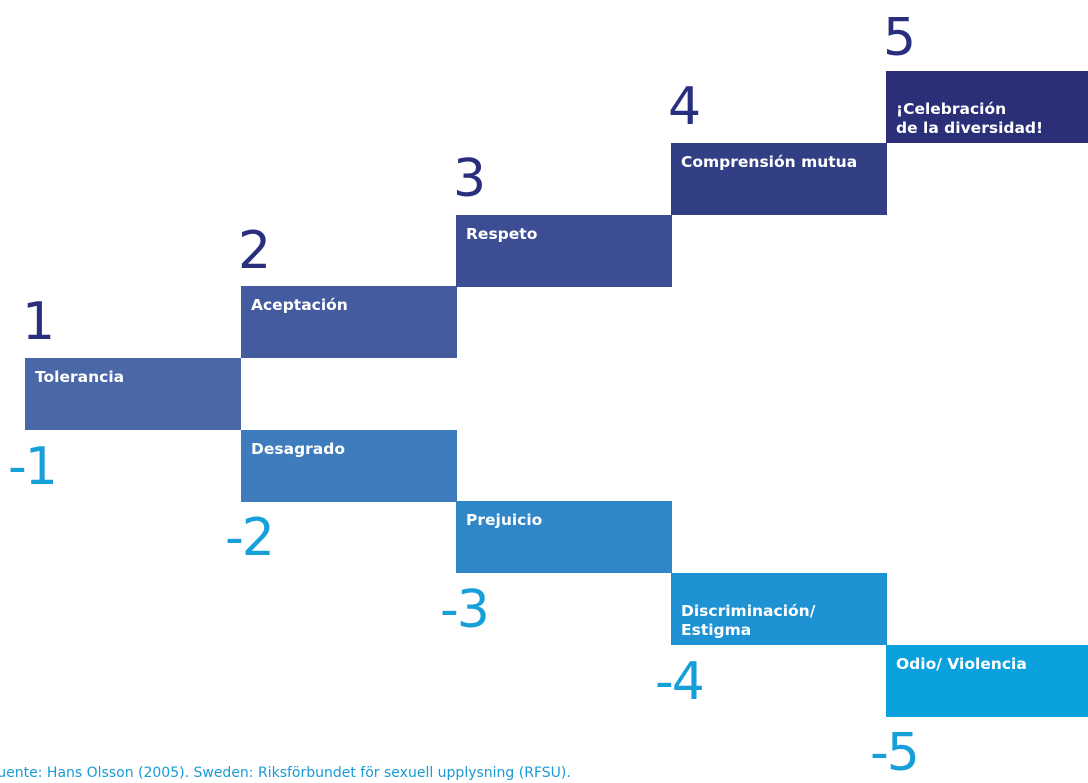  What do you see at coordinates (564, 251) in the screenshot?
I see `step-respeto: Respeto` at bounding box center [564, 251].